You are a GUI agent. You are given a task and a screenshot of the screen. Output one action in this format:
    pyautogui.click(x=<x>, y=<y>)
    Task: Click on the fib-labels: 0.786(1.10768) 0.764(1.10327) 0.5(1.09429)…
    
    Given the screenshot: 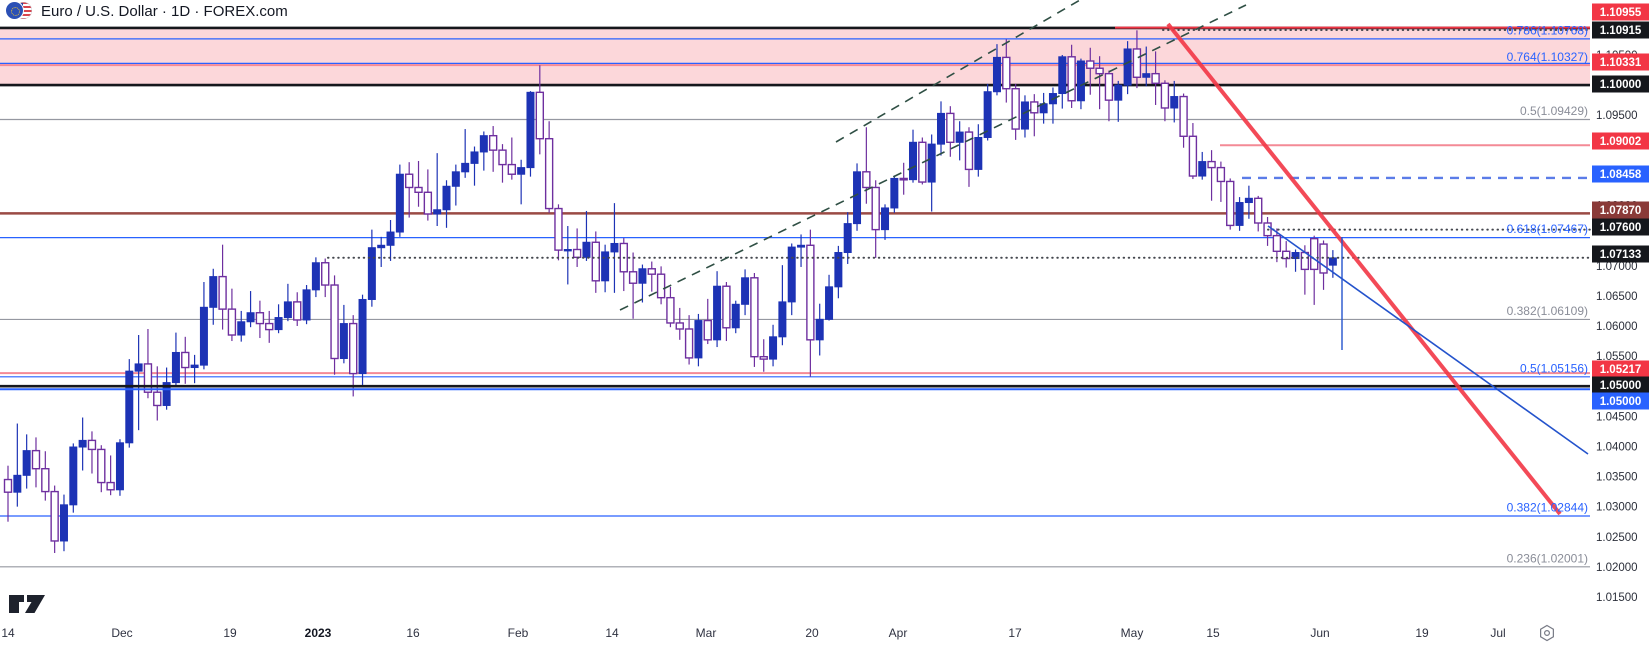 What is the action you would take?
    pyautogui.click(x=1547, y=294)
    